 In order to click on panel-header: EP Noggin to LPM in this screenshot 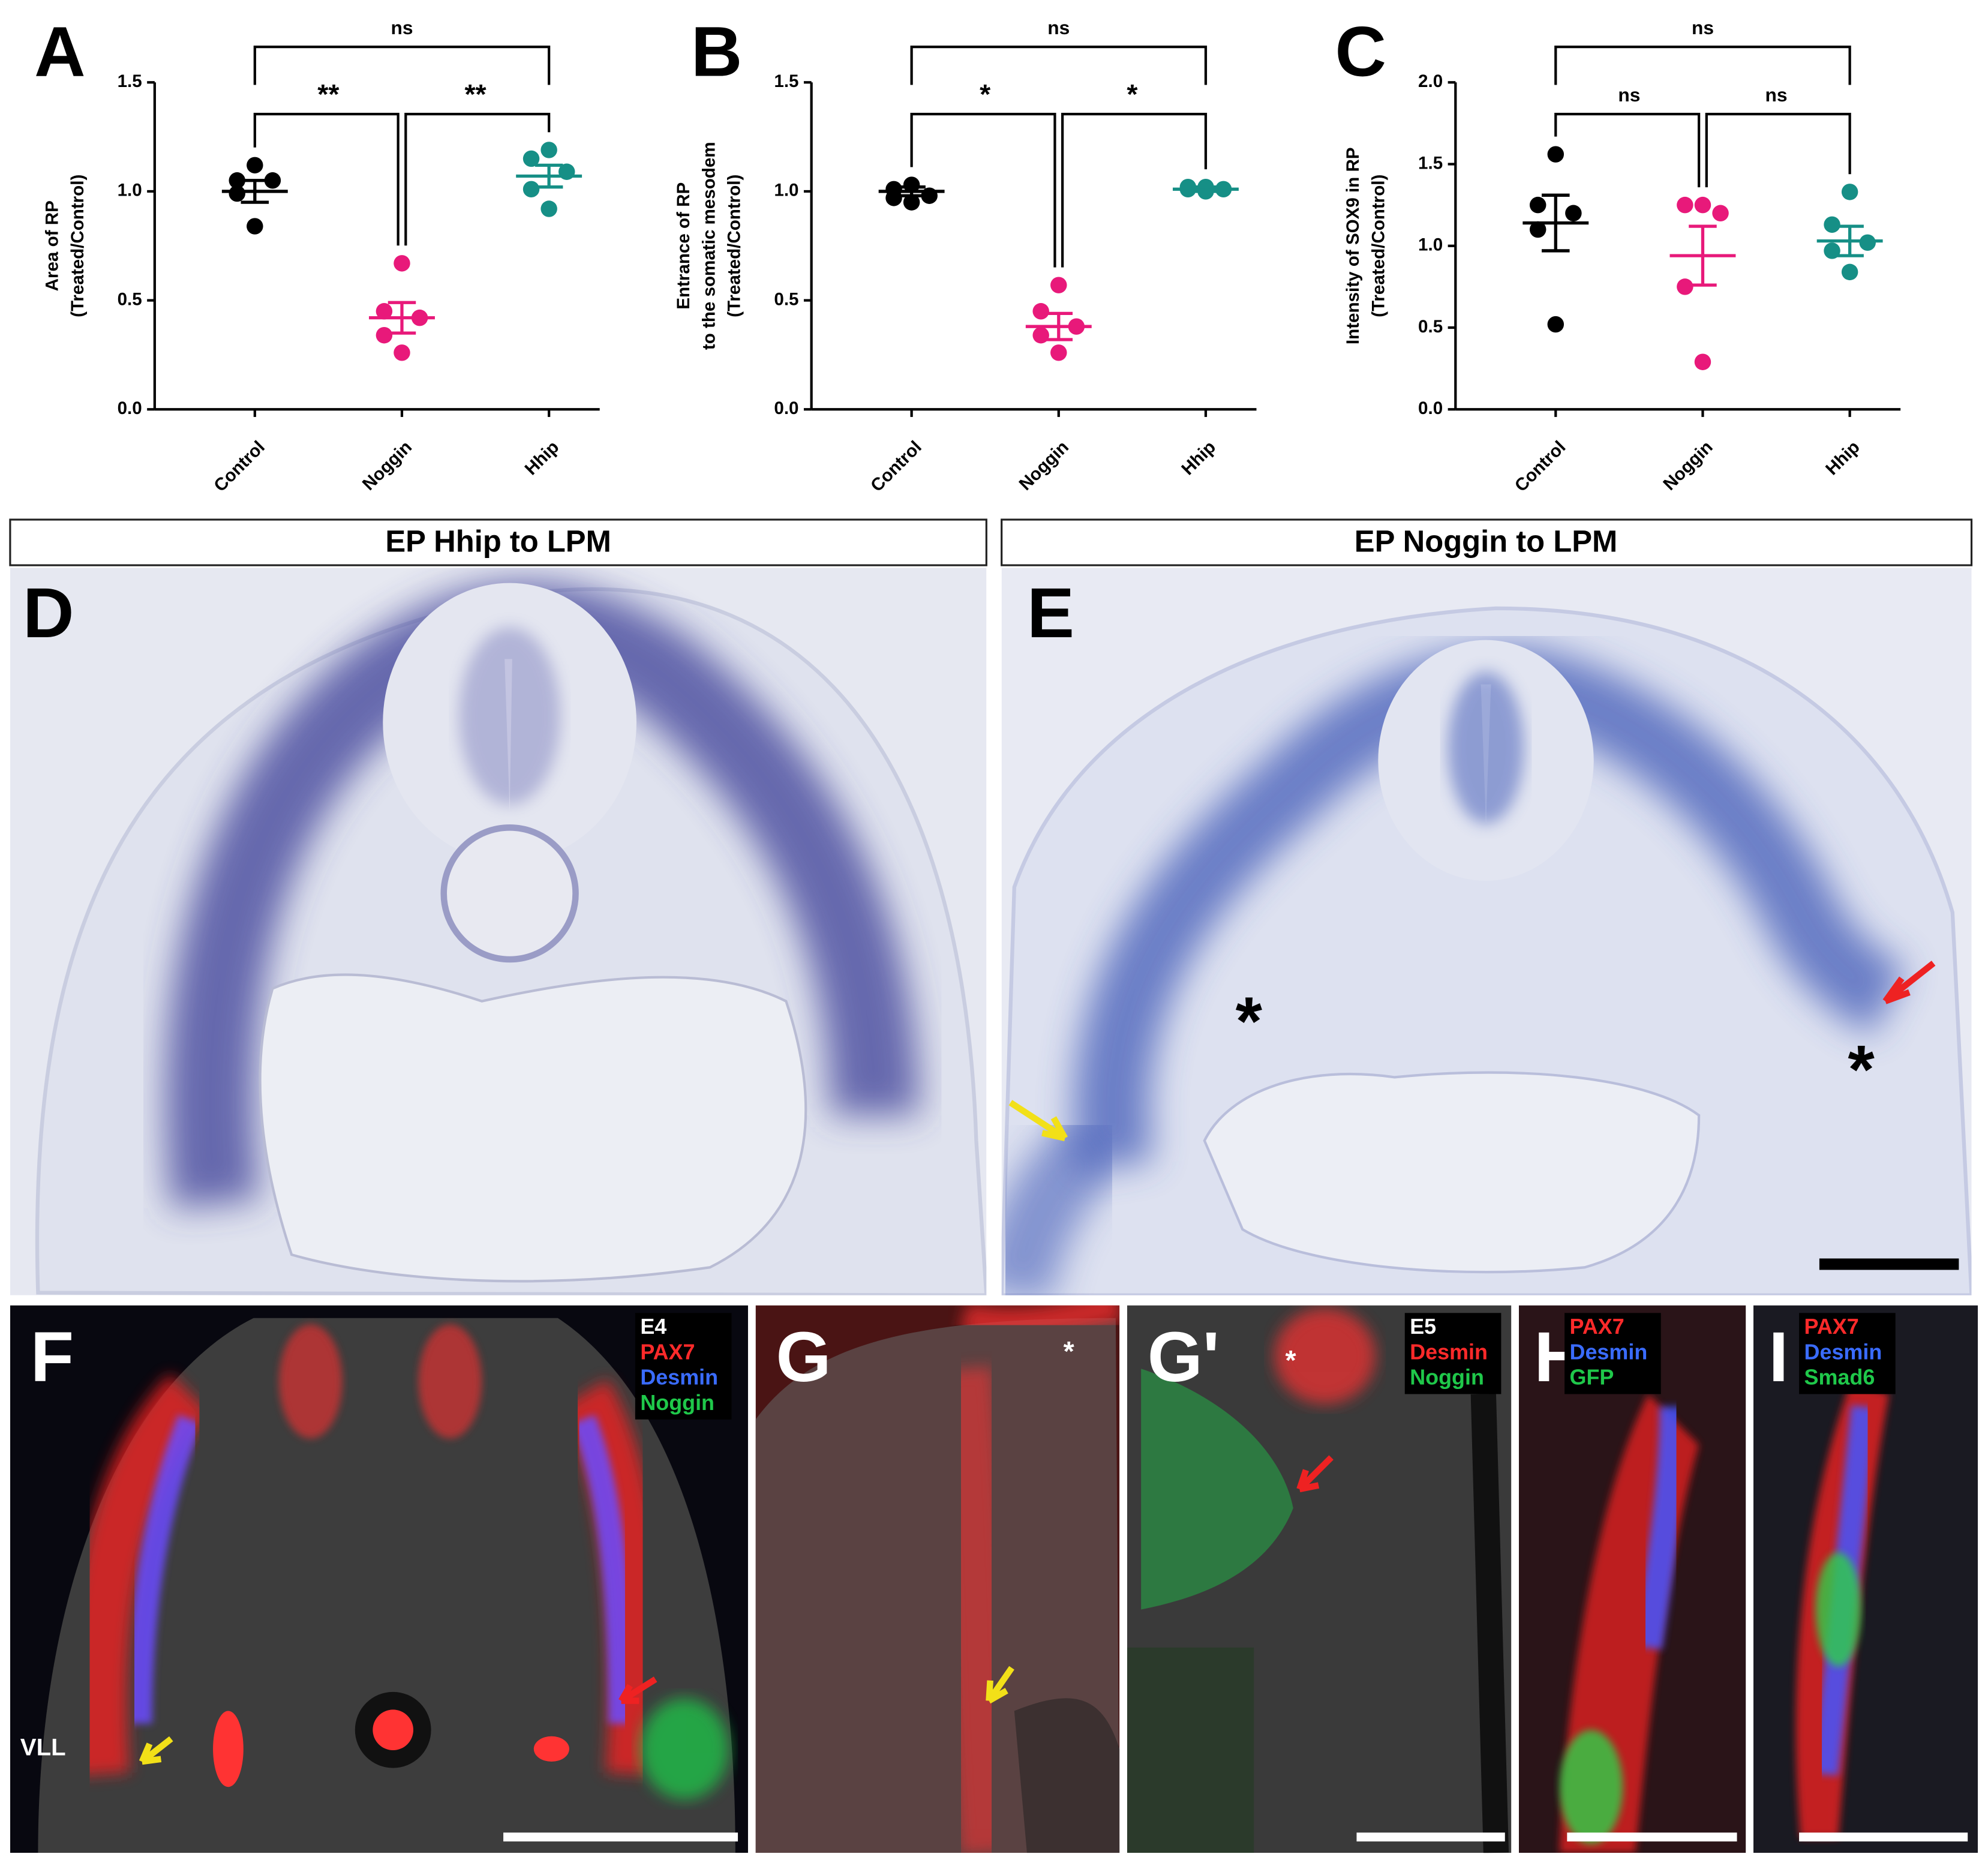, I will do `click(1486, 541)`.